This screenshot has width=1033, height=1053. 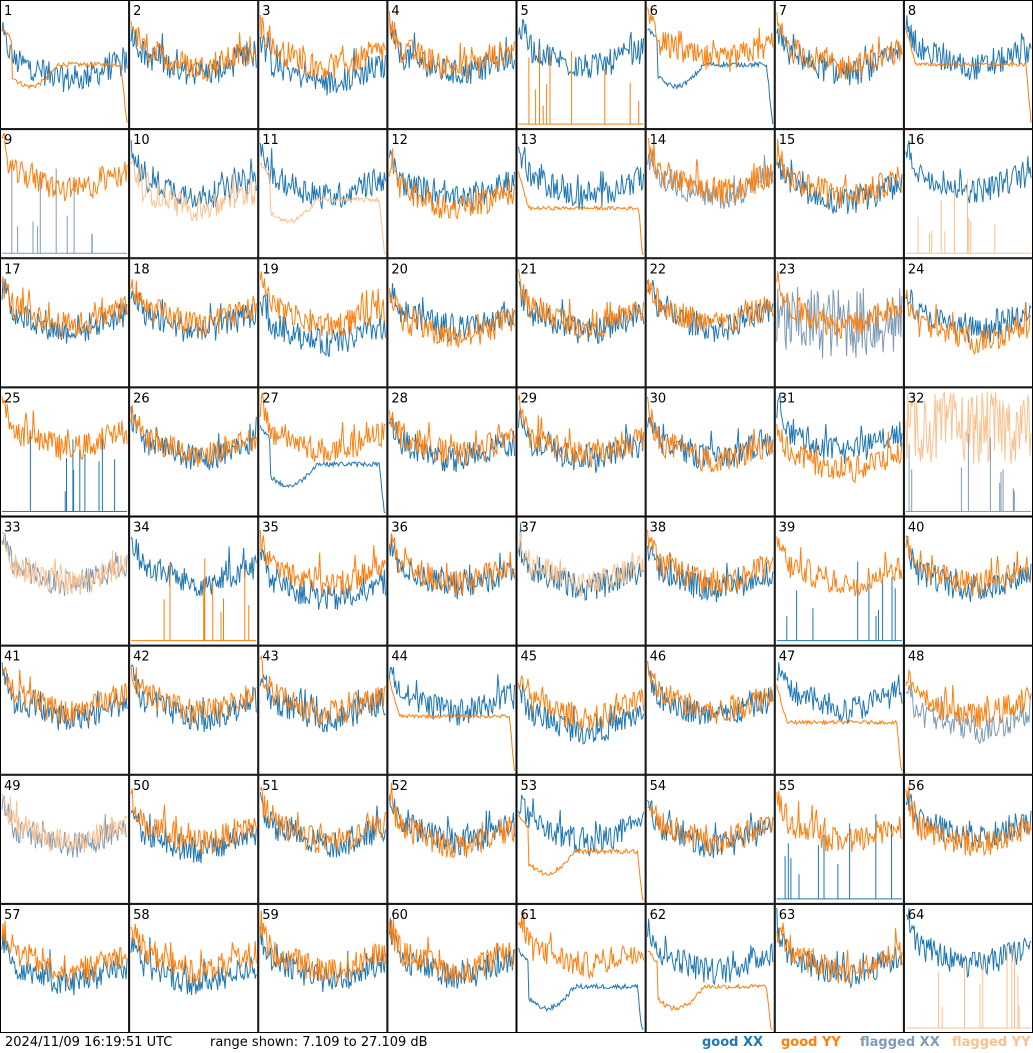 I want to click on panel-31: 31, so click(x=839, y=452).